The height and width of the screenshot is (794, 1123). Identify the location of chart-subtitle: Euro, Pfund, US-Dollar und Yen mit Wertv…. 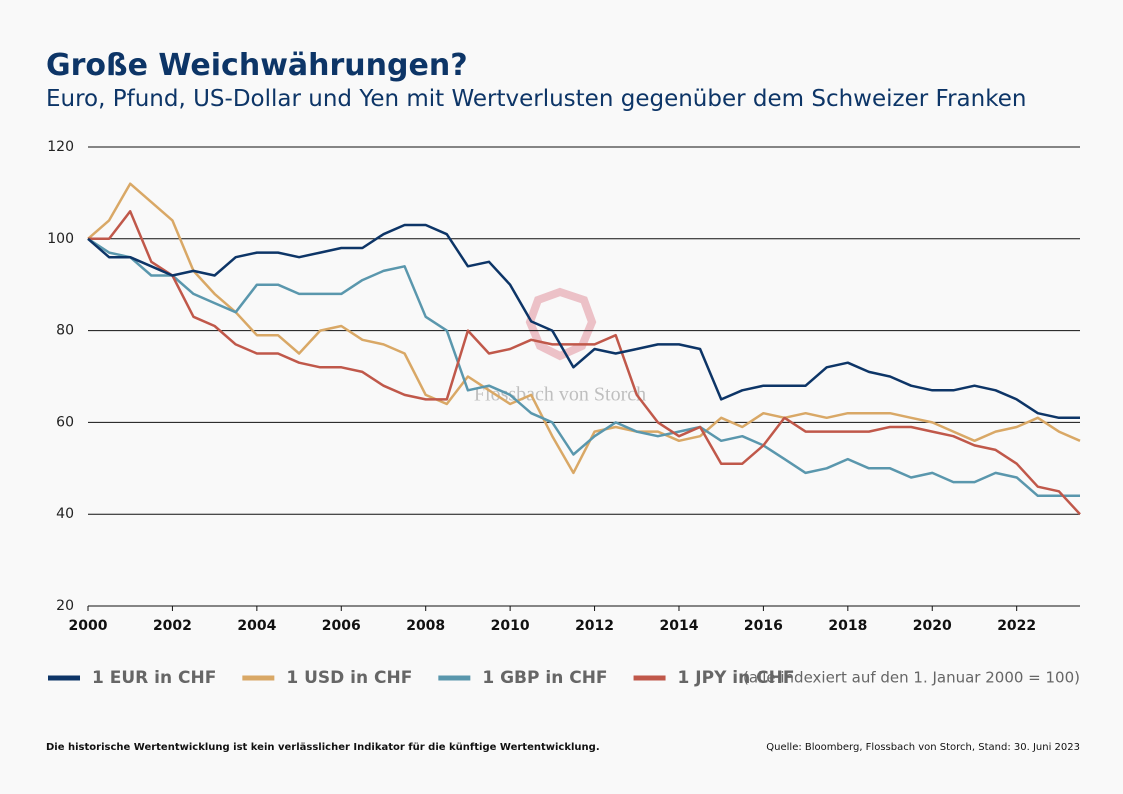
(536, 99).